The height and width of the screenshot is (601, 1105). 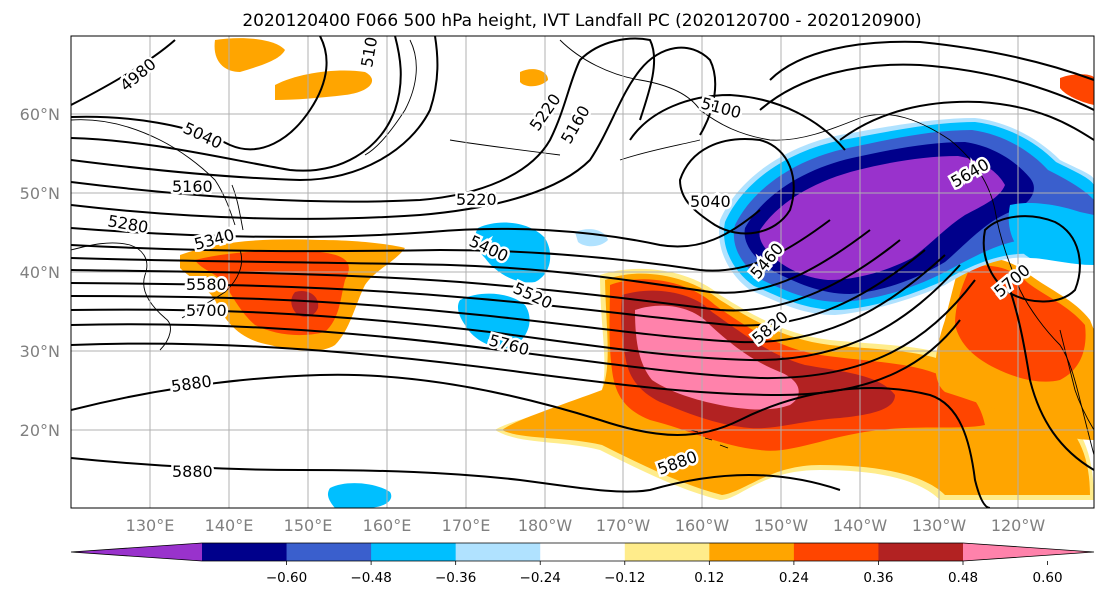 I want to click on lon-tick-160w: 160°W, so click(x=702, y=525).